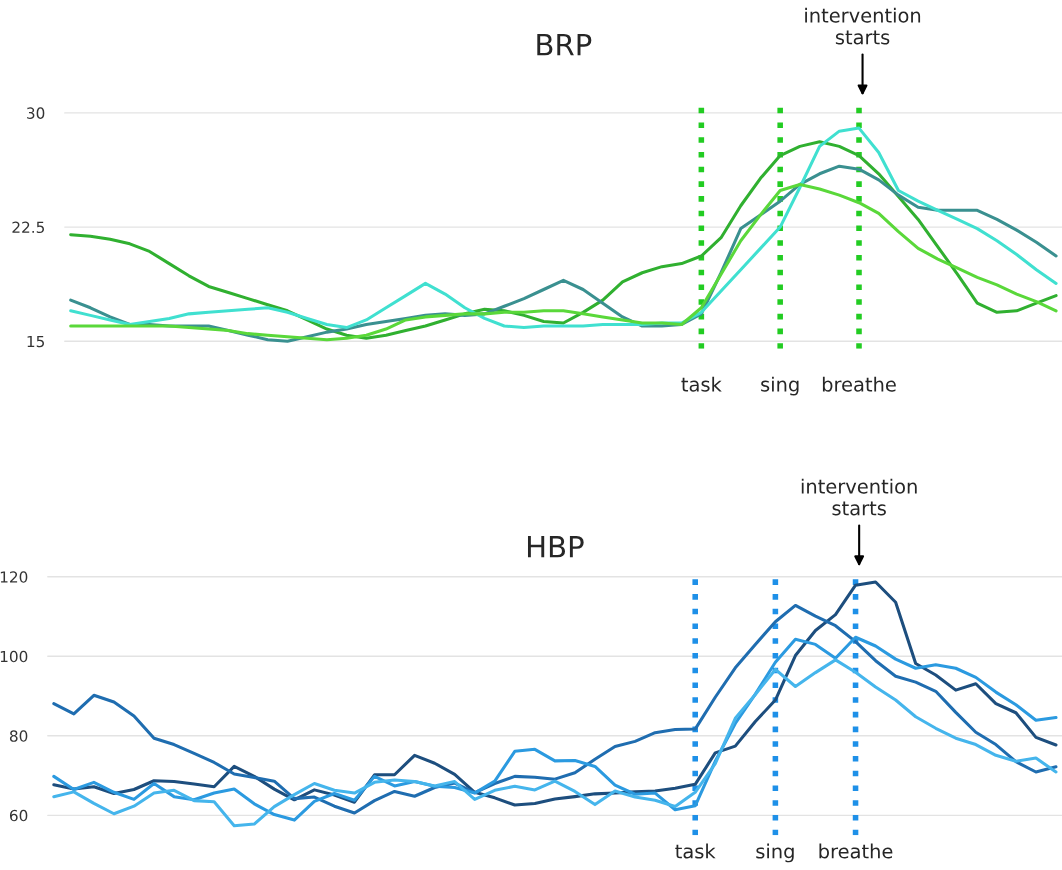 This screenshot has height=870, width=1062. What do you see at coordinates (564, 45) in the screenshot?
I see `chart-title: BRP` at bounding box center [564, 45].